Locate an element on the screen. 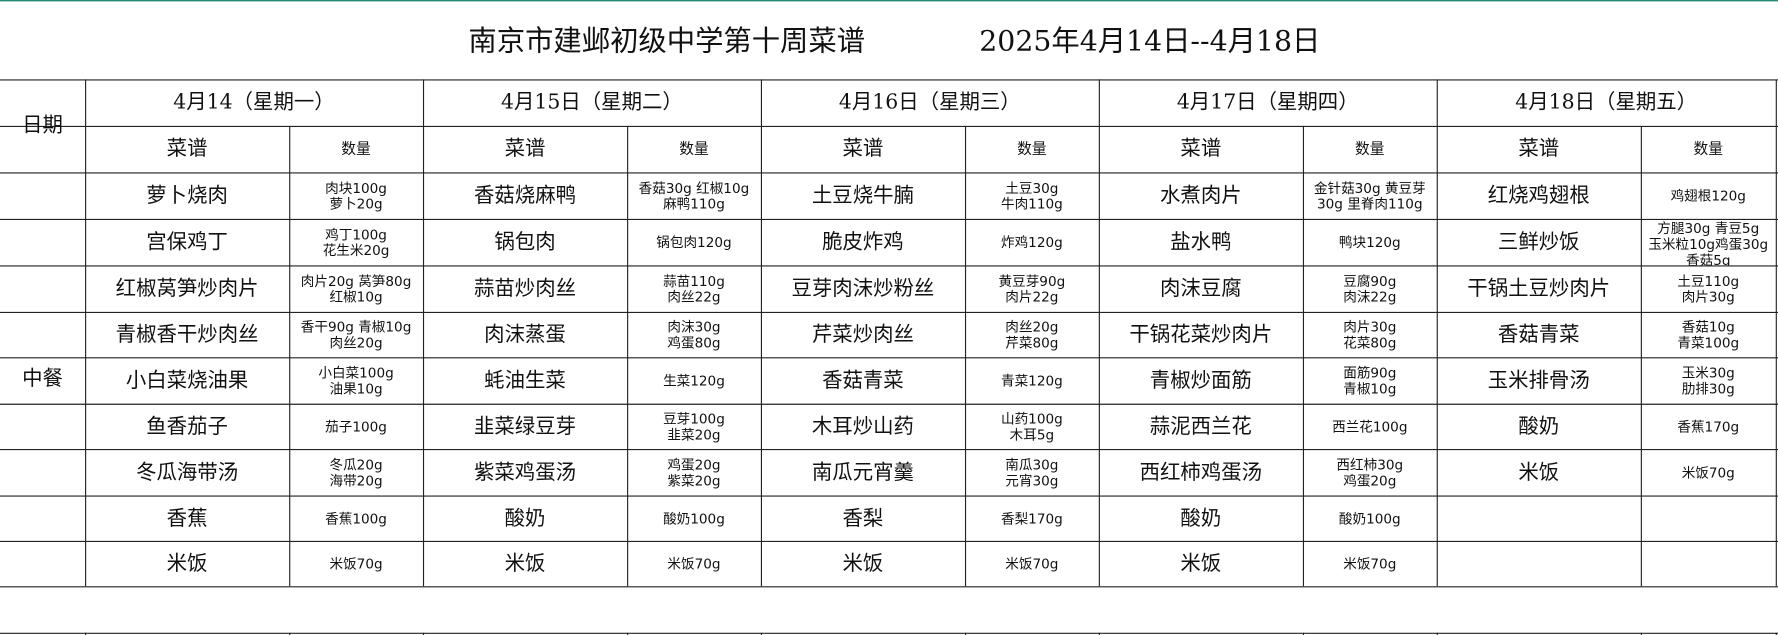 The width and height of the screenshot is (1778, 635). dish-name: 蒜泥西兰花 is located at coordinates (1201, 426).